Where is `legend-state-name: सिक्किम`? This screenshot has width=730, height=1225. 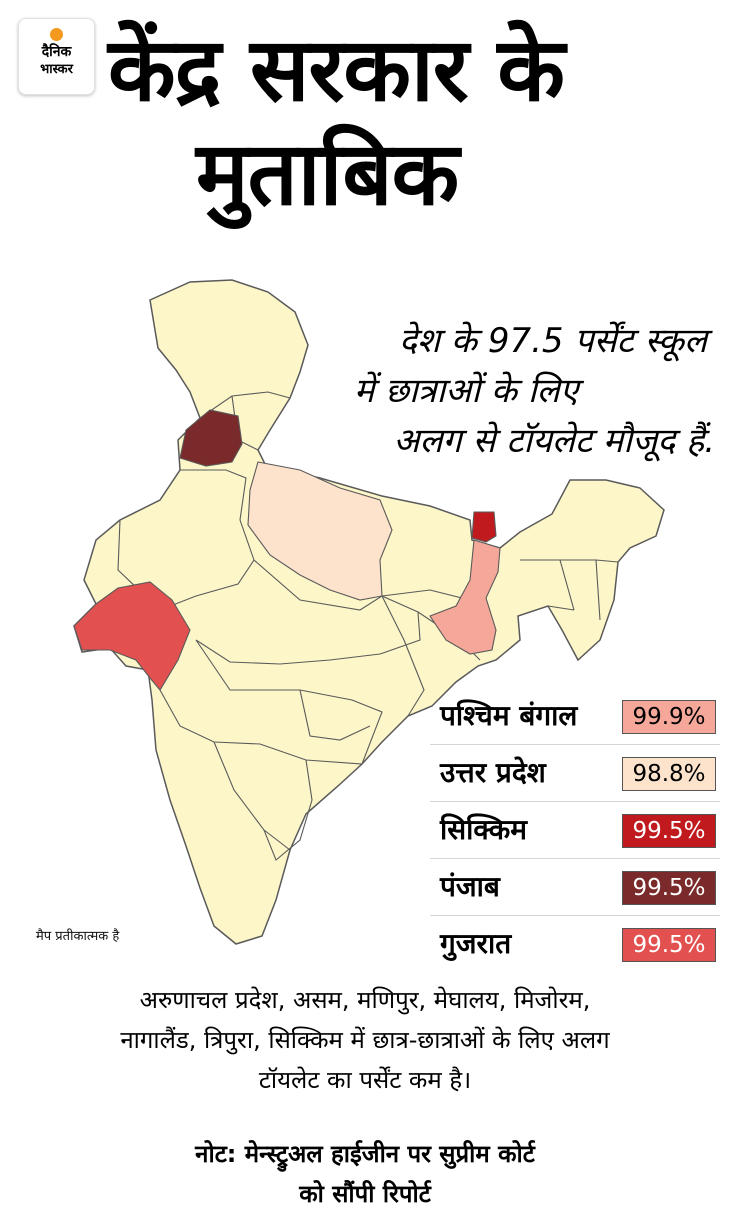 legend-state-name: सिक्किम is located at coordinates (483, 829).